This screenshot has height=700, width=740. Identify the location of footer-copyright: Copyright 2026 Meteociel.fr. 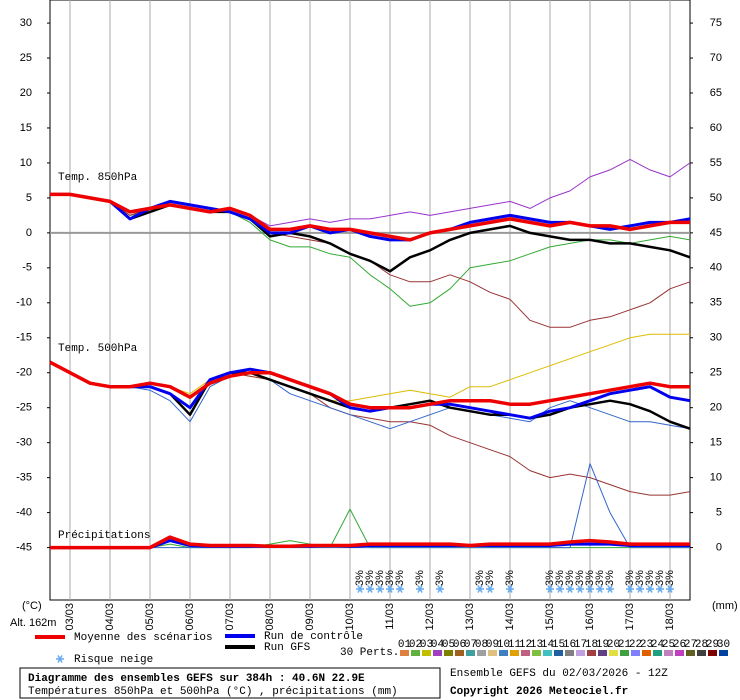
(539, 692).